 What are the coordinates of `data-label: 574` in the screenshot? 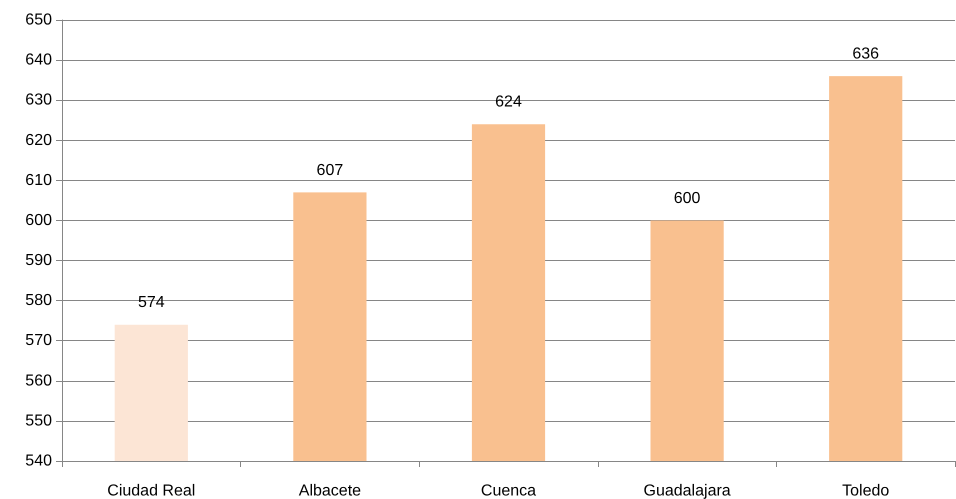 It's located at (151, 303).